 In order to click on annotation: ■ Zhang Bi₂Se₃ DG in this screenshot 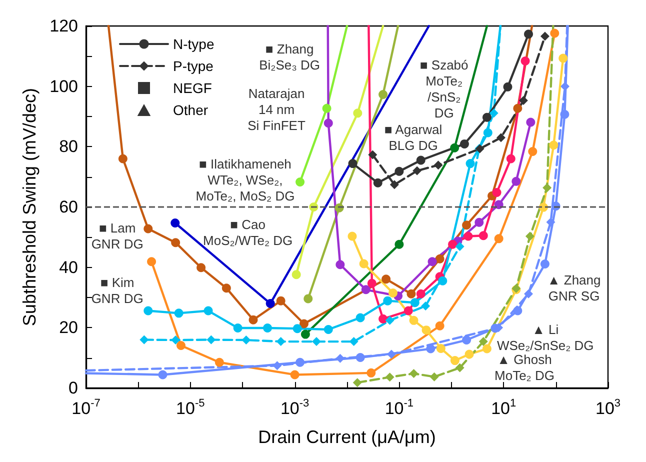, I will do `click(289, 57)`.